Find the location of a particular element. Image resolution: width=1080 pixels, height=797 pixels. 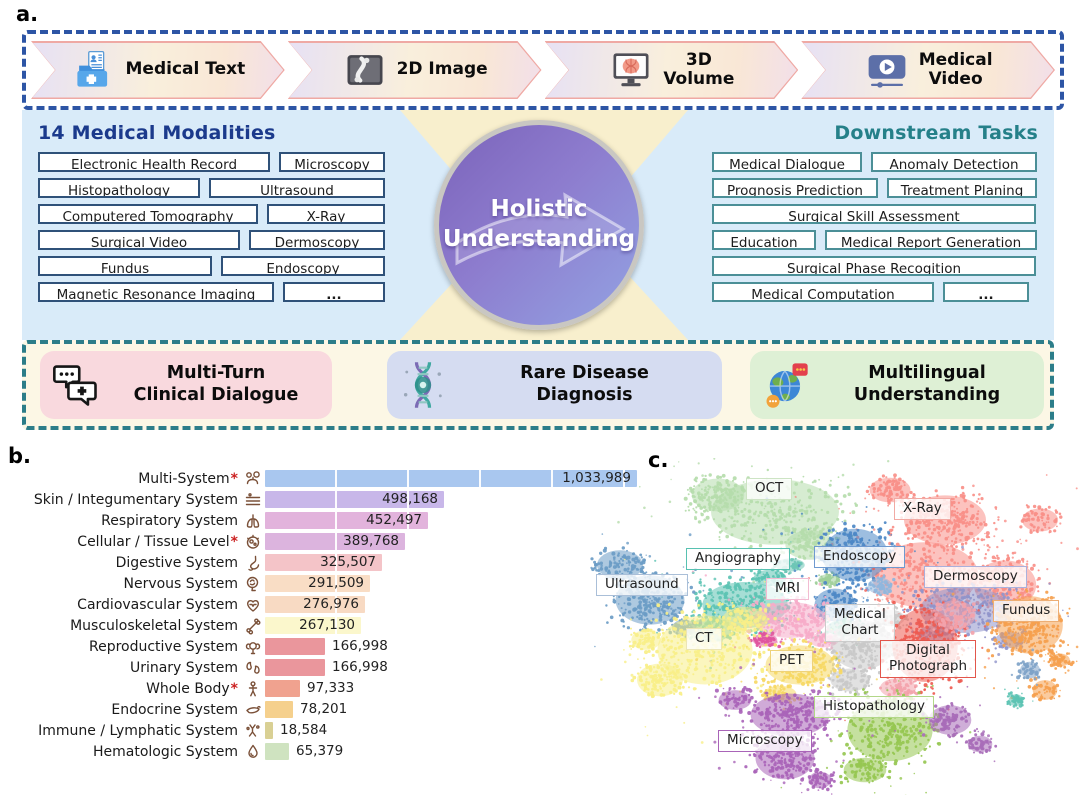

bar-category-label: Musculoskeletal System is located at coordinates (133, 626).